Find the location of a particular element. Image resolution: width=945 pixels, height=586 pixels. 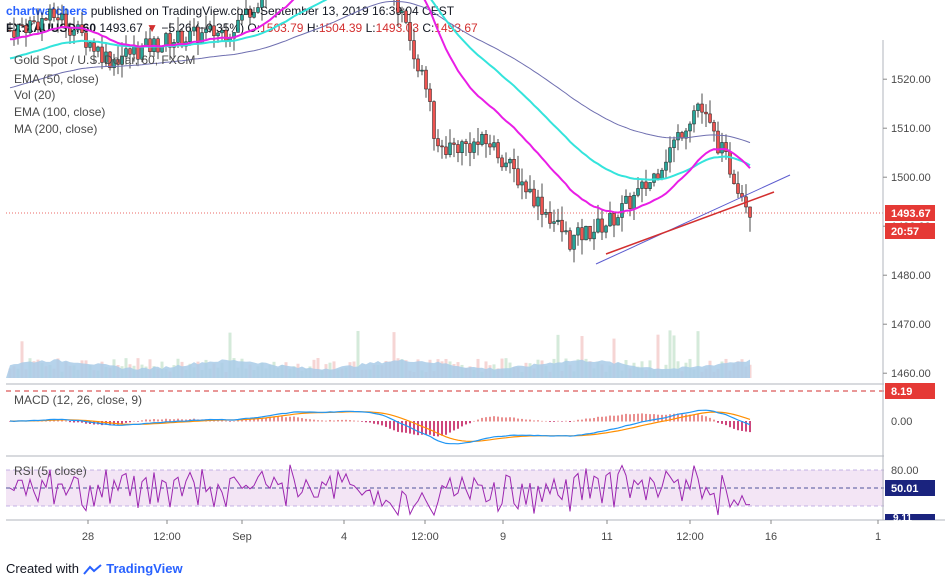

legend-macd: MACD (12, 26, close, 9) is located at coordinates (78, 400).